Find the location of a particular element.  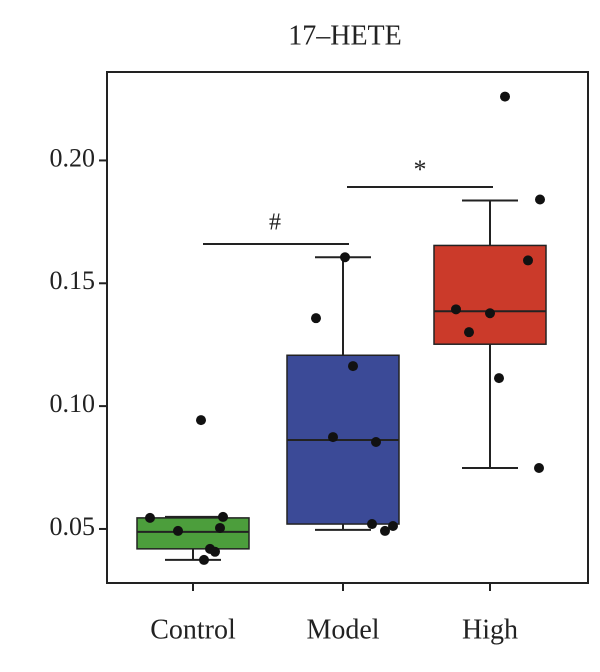

annotation: # is located at coordinates (275, 223).